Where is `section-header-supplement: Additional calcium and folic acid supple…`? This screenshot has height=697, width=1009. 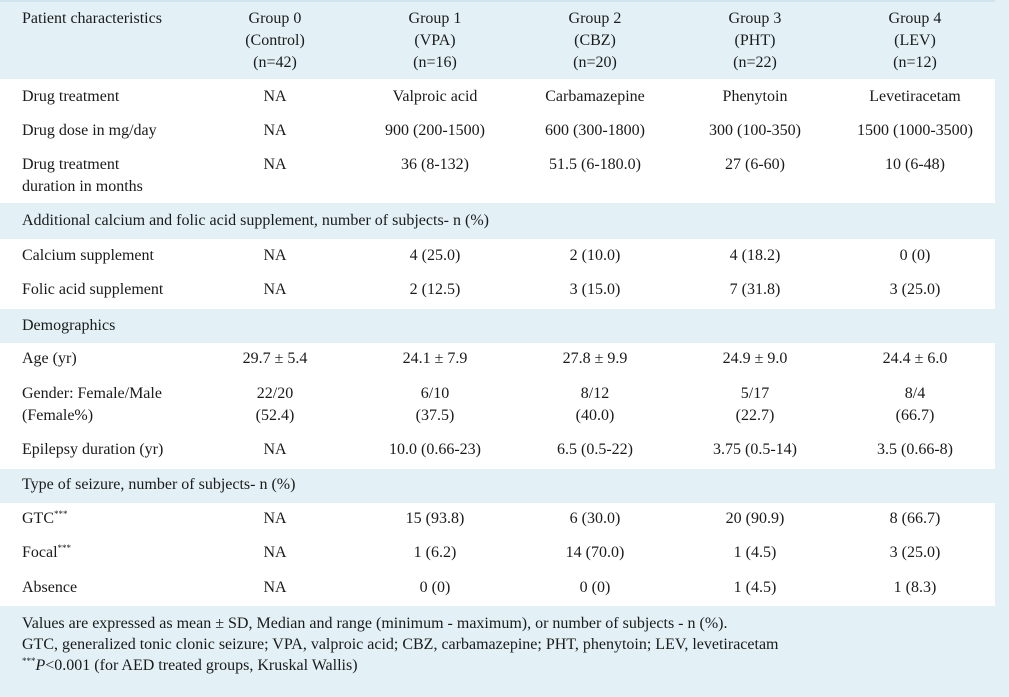
section-header-supplement: Additional calcium and folic acid supple… is located at coordinates (497, 221).